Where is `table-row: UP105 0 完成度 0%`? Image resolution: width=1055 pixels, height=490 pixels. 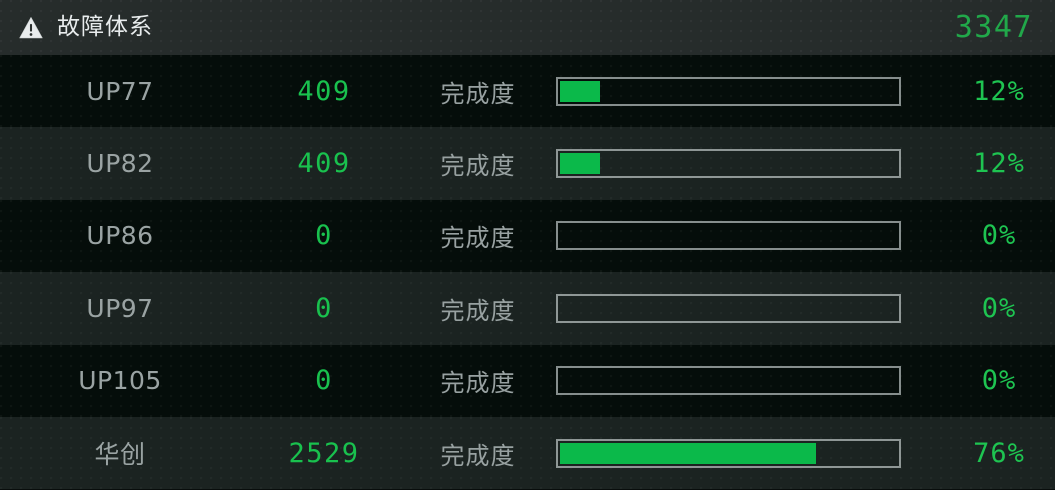
table-row: UP105 0 完成度 0% is located at coordinates (527, 380).